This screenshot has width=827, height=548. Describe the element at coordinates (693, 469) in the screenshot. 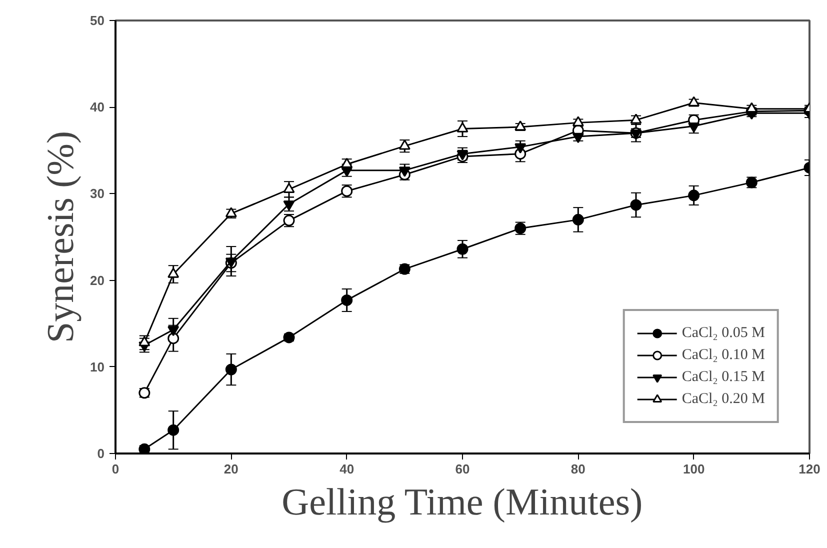

I see `x-tick-label: 100` at that location.